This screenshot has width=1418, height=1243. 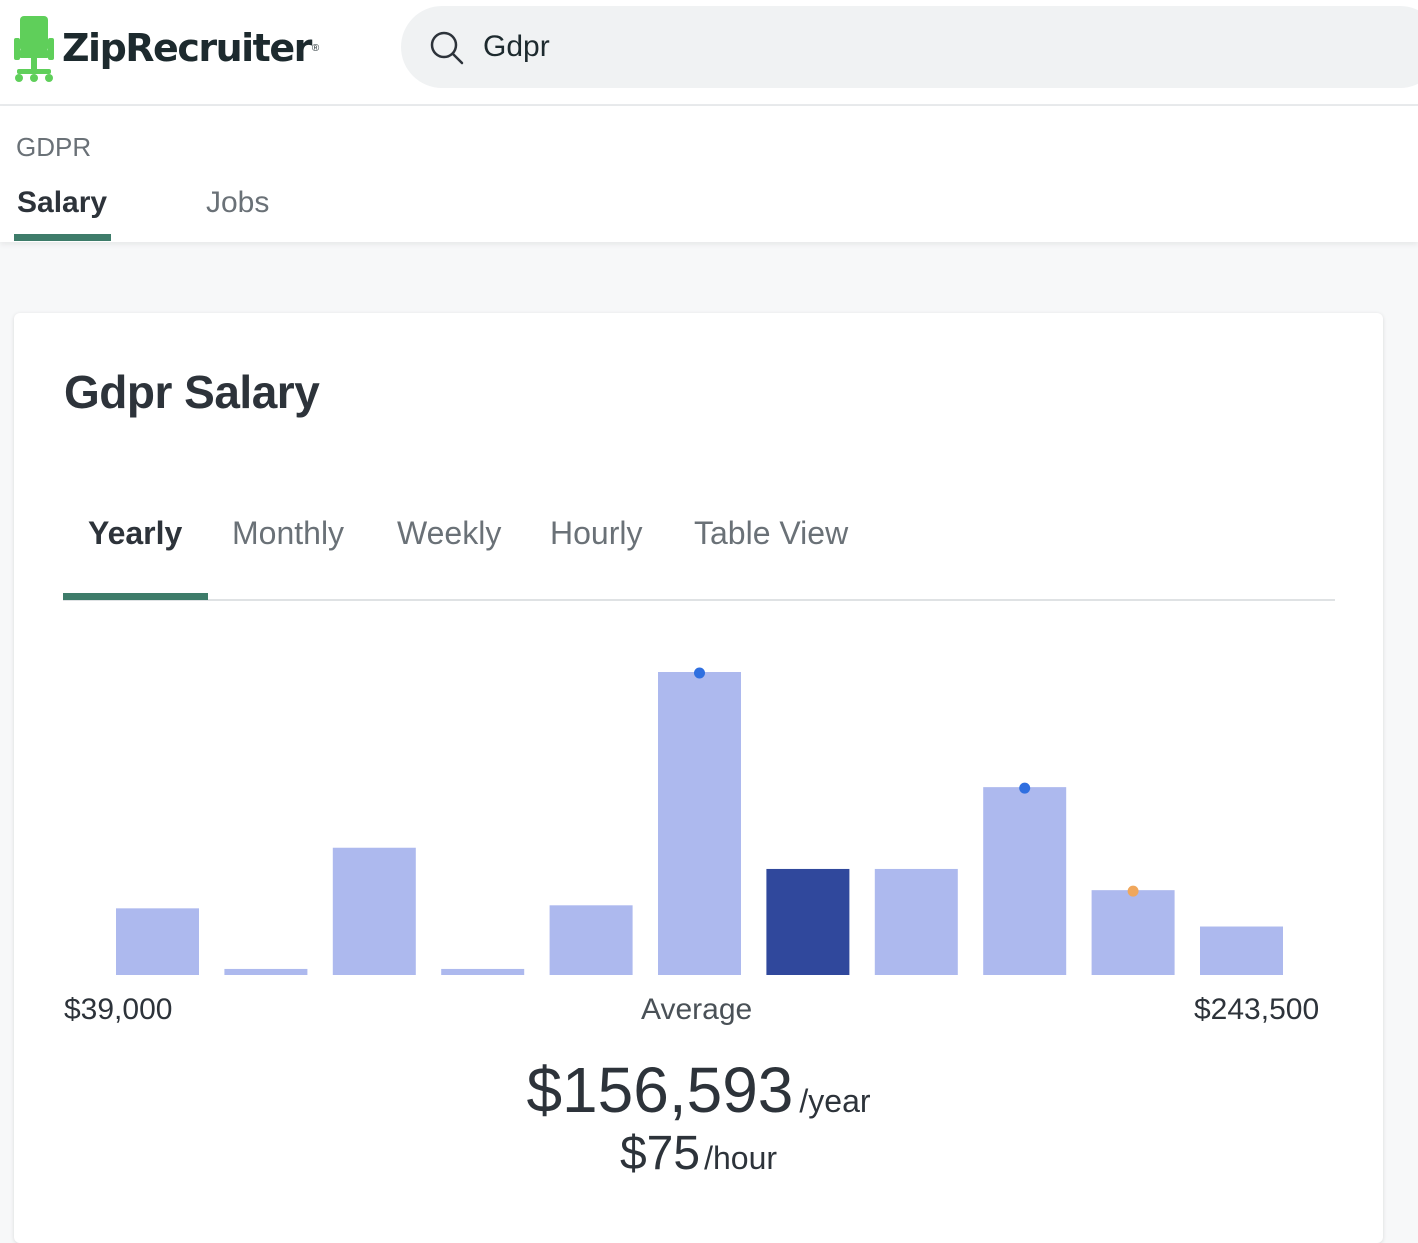 I want to click on search-bar, so click(x=909, y=47).